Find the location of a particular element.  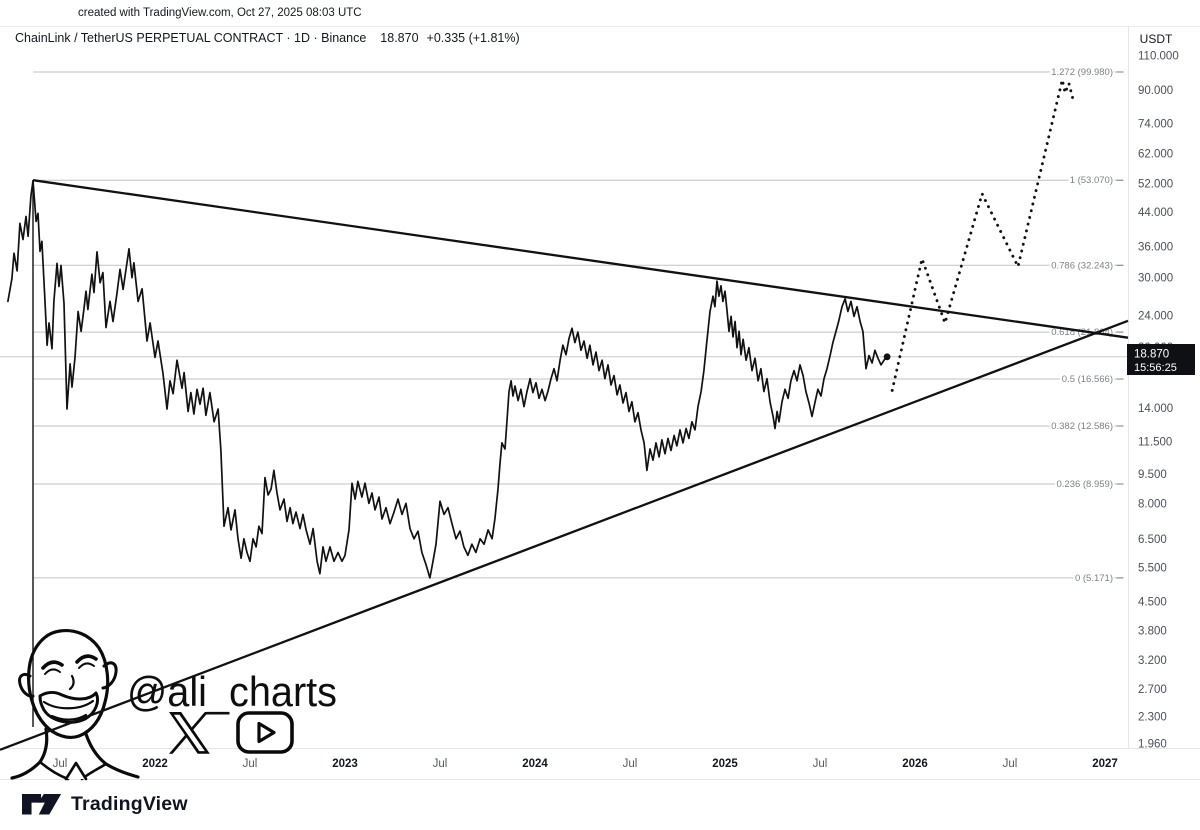

fib-level-label: 1 (53.070) is located at coordinates (1091, 180).